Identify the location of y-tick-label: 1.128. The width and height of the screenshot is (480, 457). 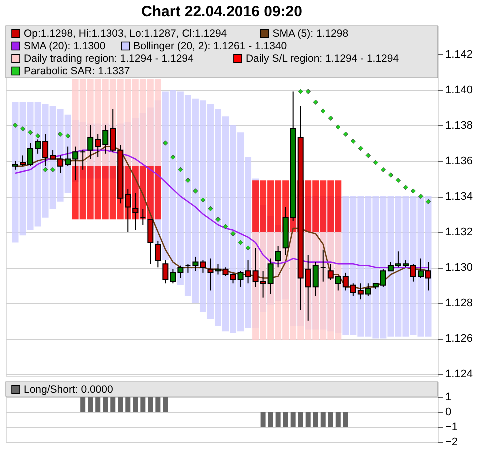
(460, 304).